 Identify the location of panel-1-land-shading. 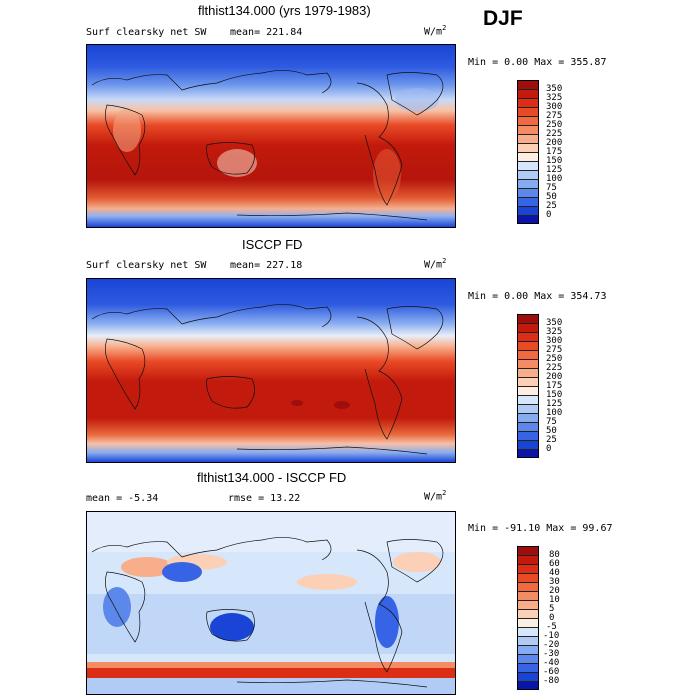
(276, 144).